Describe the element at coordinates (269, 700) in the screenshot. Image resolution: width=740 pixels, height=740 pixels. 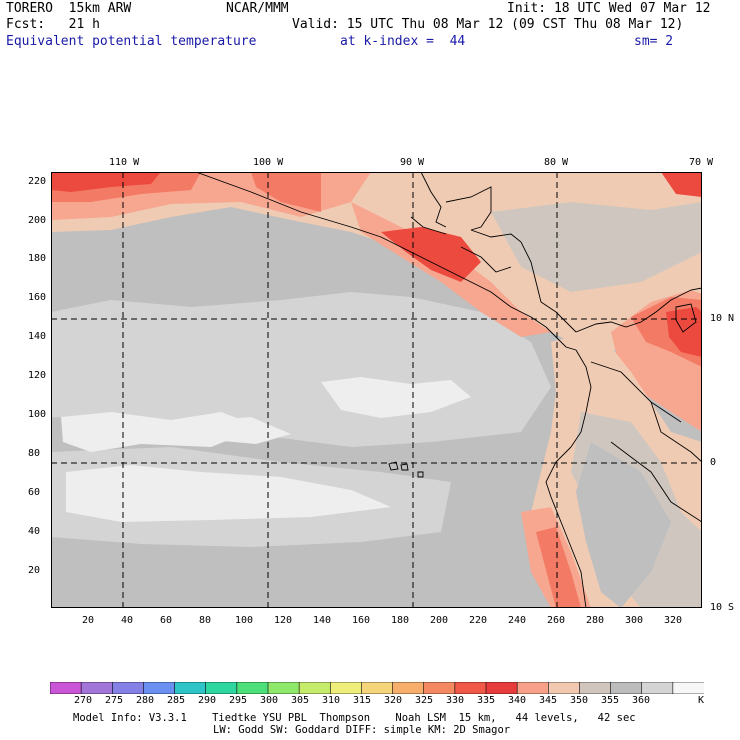
I see `colorbar-label: 300` at that location.